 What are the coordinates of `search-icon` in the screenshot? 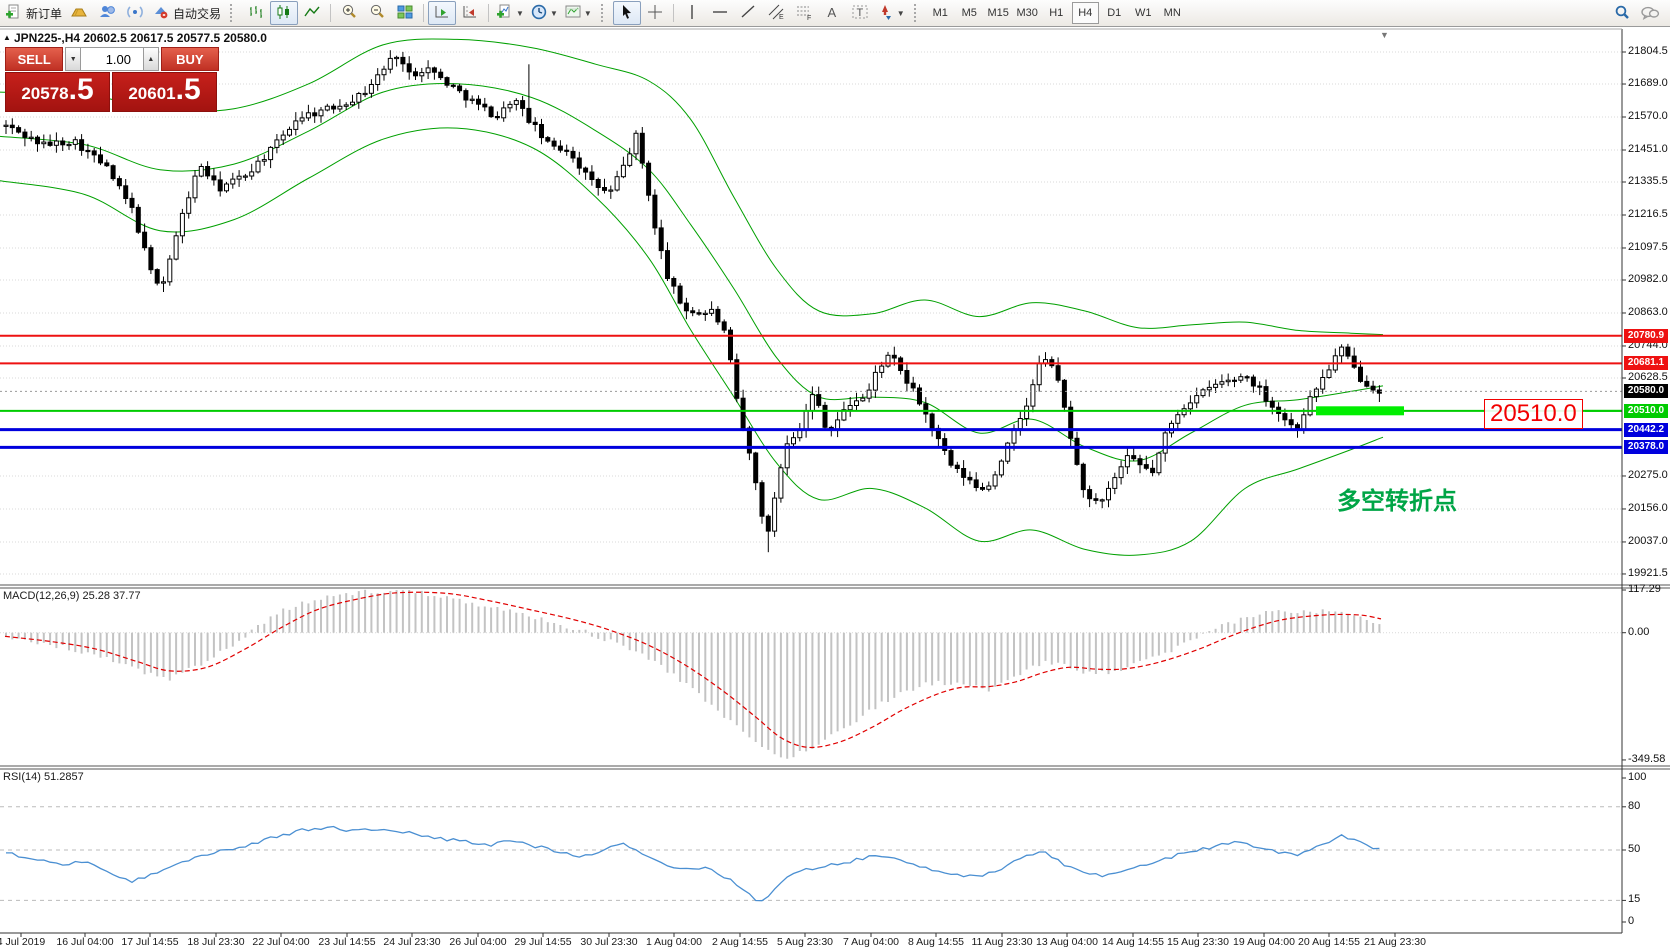 It's located at (1622, 14).